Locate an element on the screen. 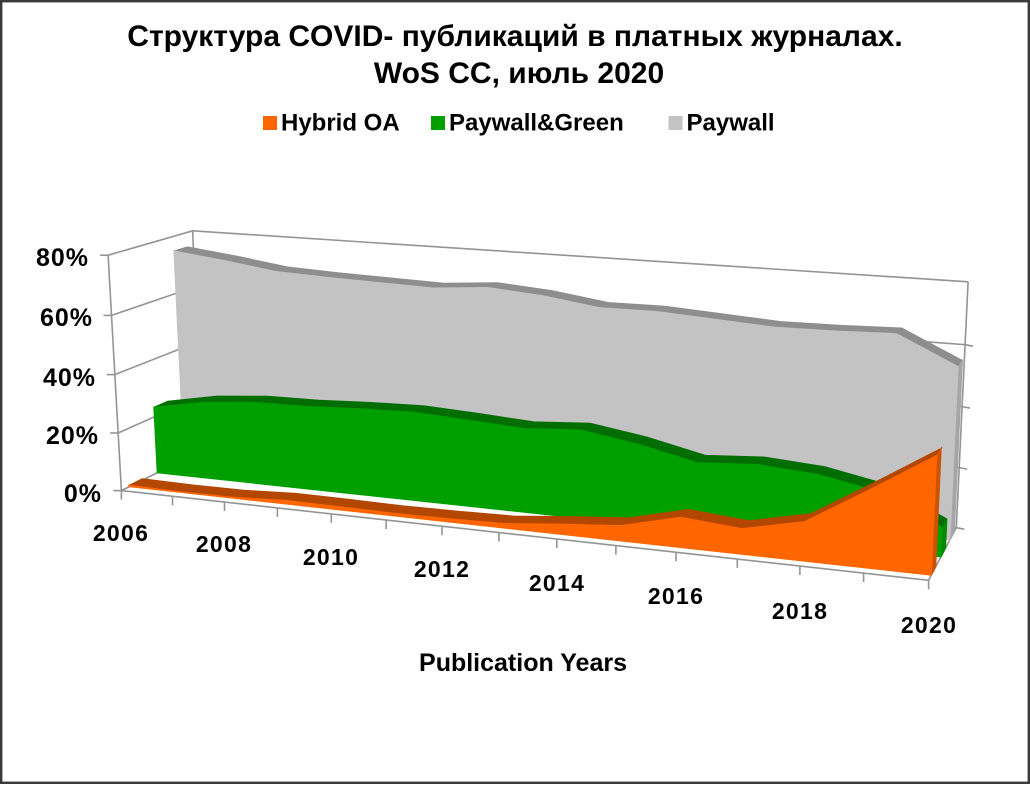 The height and width of the screenshot is (789, 1030). svg-text: 2010 is located at coordinates (331, 557).